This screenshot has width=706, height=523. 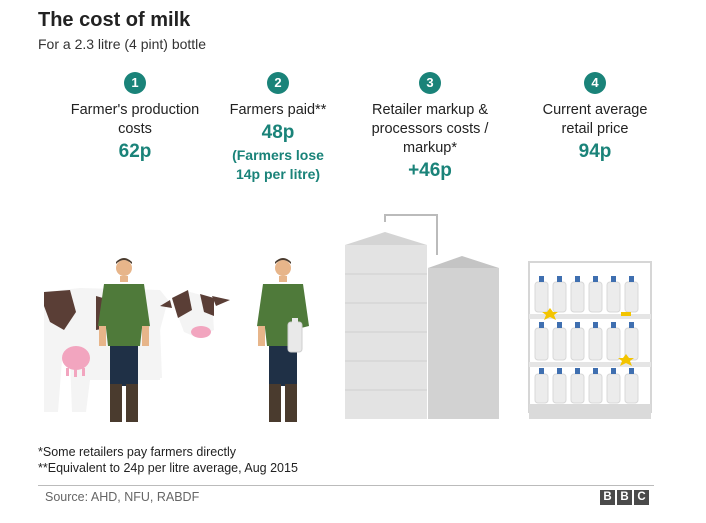 What do you see at coordinates (135, 83) in the screenshot?
I see `step-1-badge: 1` at bounding box center [135, 83].